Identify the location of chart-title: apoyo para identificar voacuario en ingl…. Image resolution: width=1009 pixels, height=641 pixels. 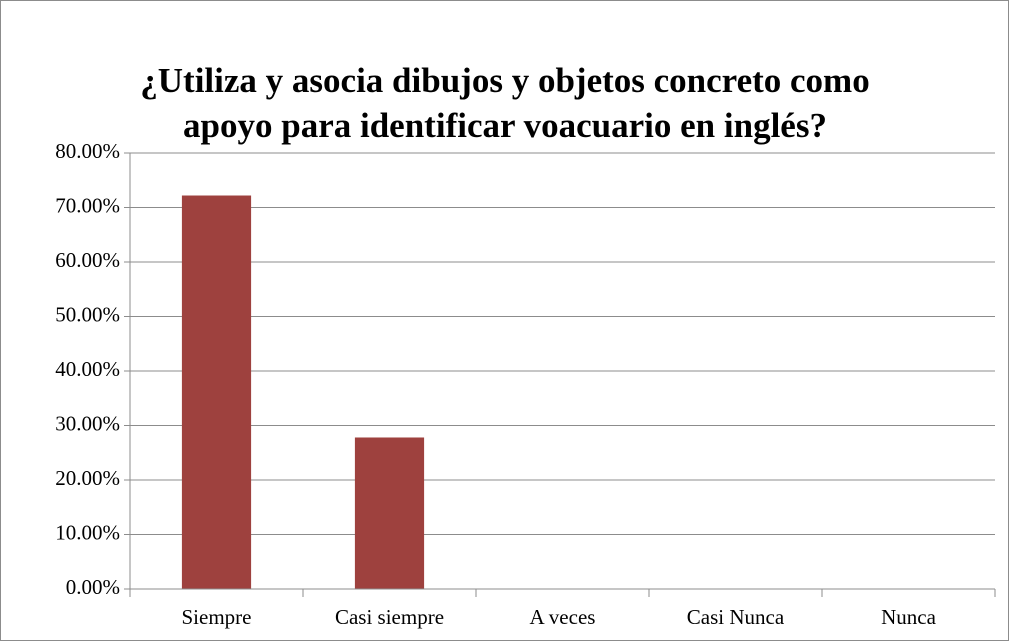
(505, 125).